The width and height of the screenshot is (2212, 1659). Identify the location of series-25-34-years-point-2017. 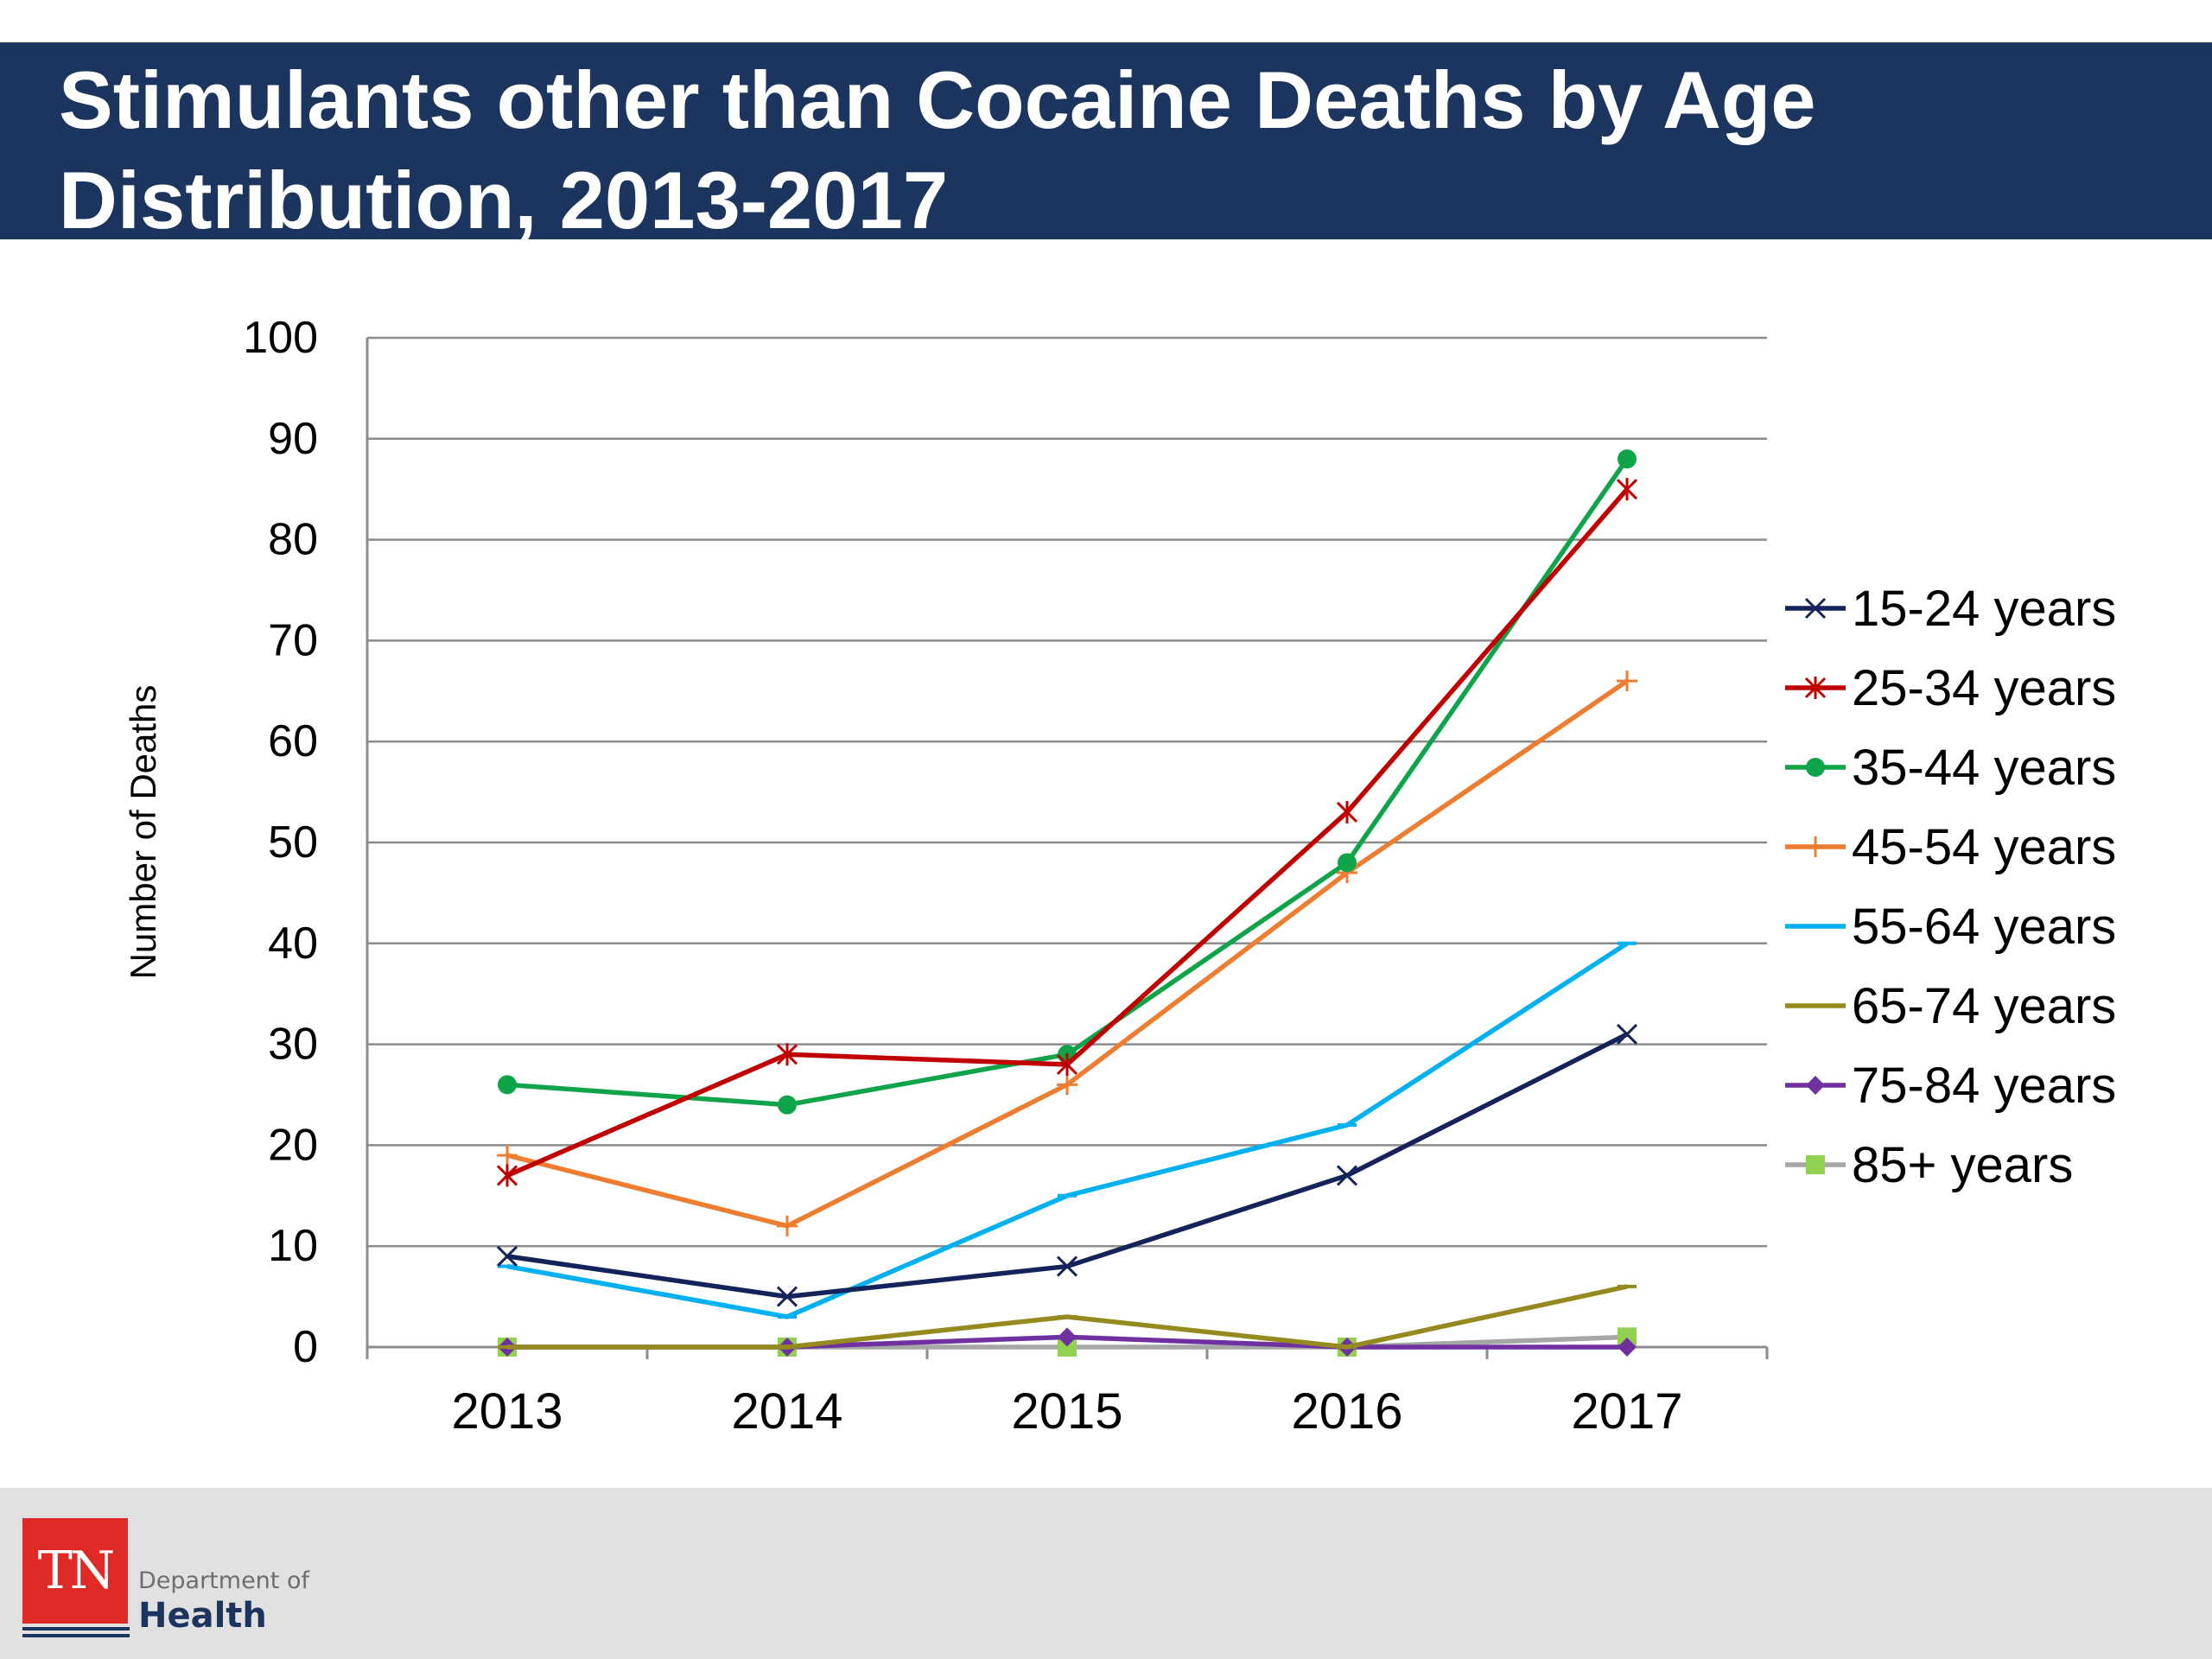
(1627, 489).